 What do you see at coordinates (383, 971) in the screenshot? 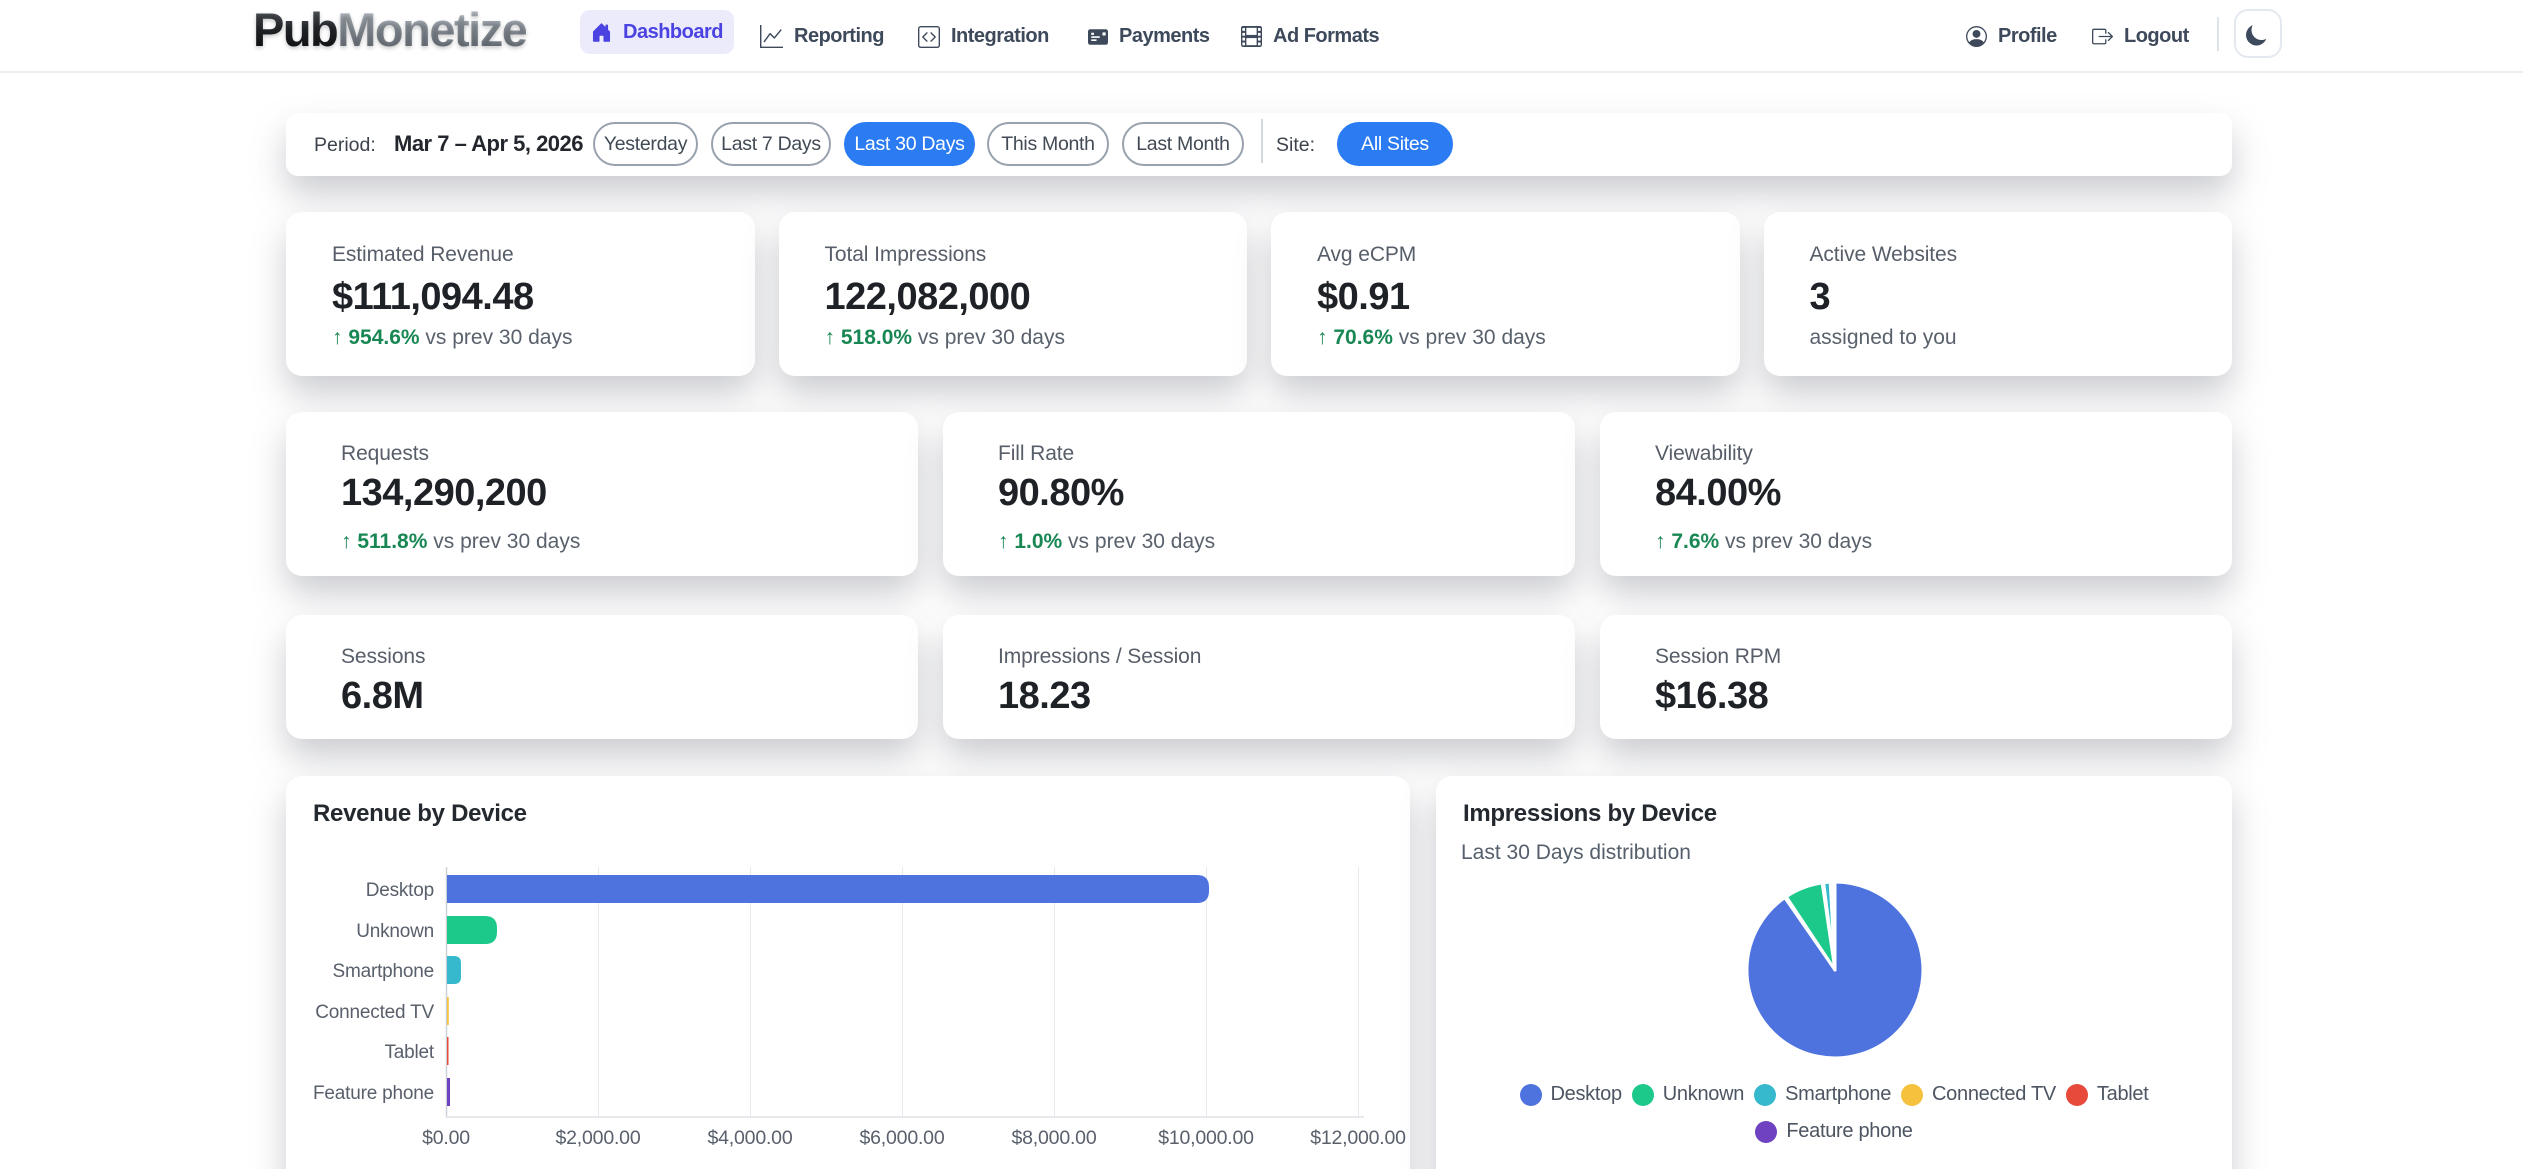
I see `svg-text: Smartphone` at bounding box center [383, 971].